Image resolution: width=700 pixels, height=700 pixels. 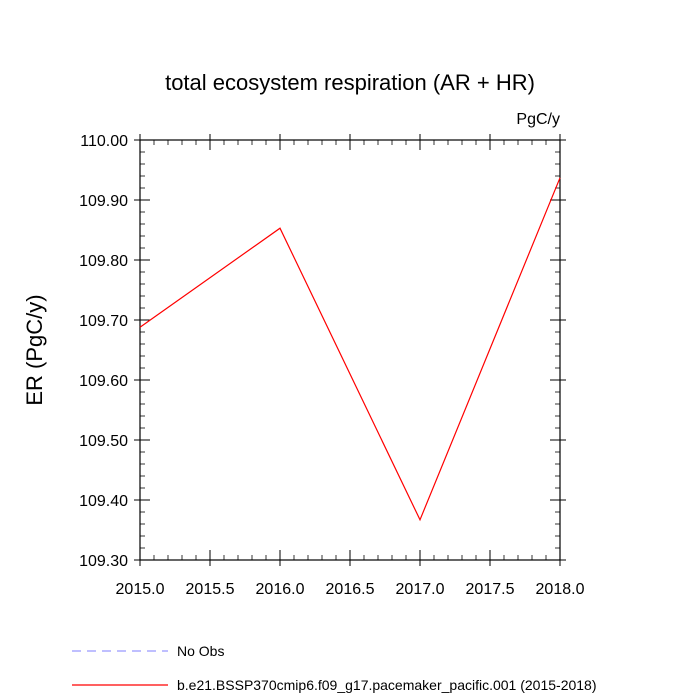 What do you see at coordinates (210, 589) in the screenshot?
I see `x-tick-label: 2015.5` at bounding box center [210, 589].